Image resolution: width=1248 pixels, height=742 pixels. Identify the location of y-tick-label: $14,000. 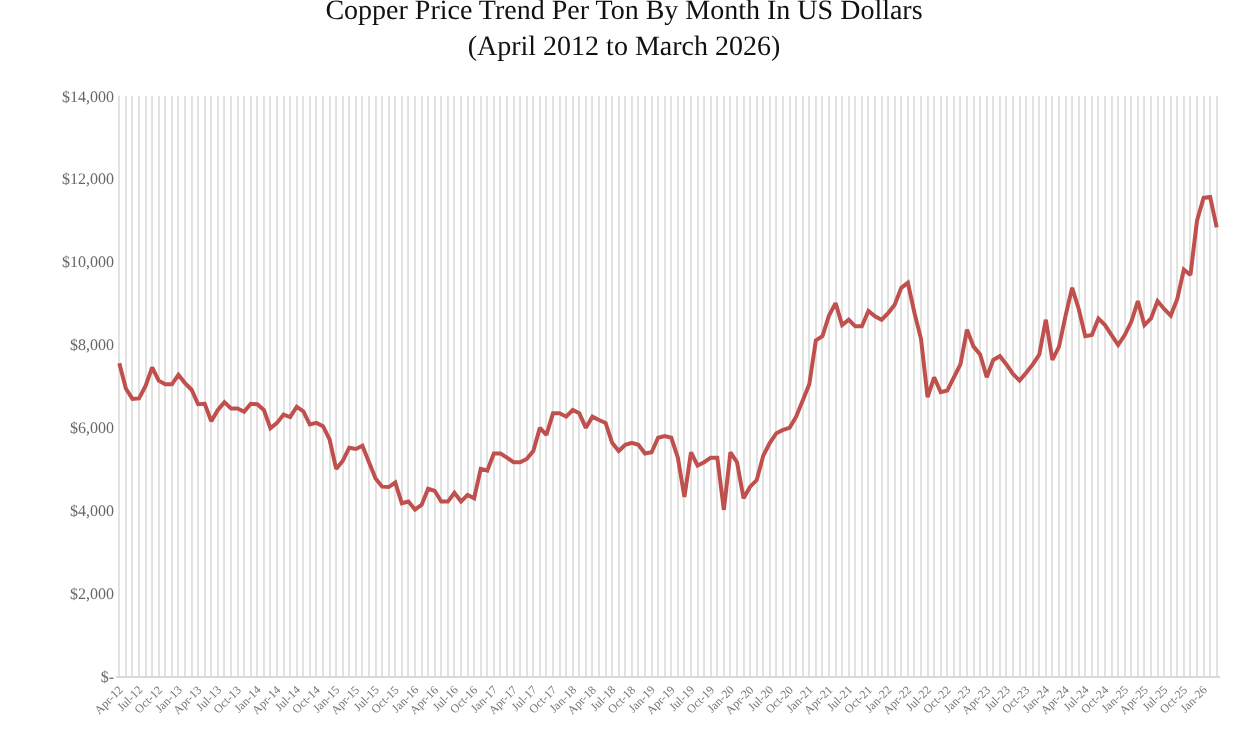
(88, 96).